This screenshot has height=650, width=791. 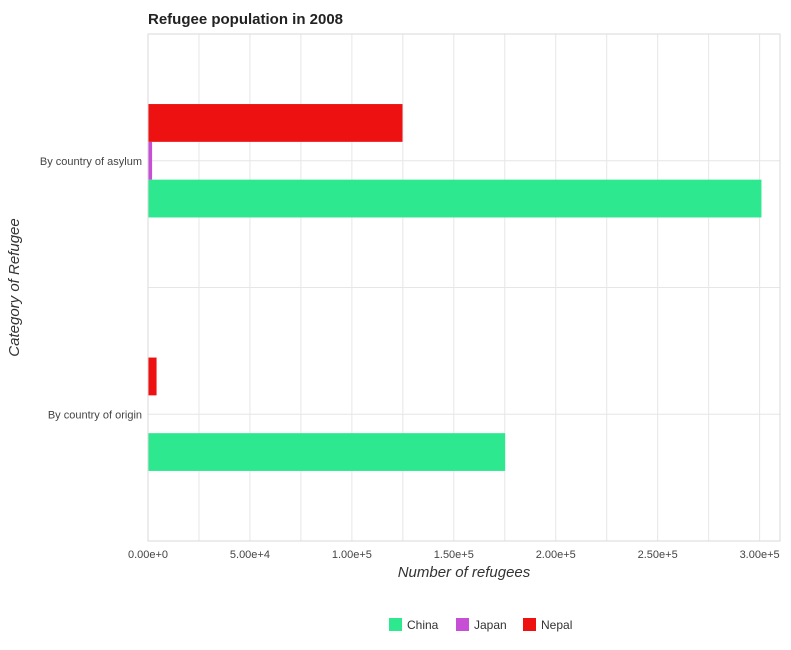 I want to click on legend-label-china: China, so click(x=423, y=625).